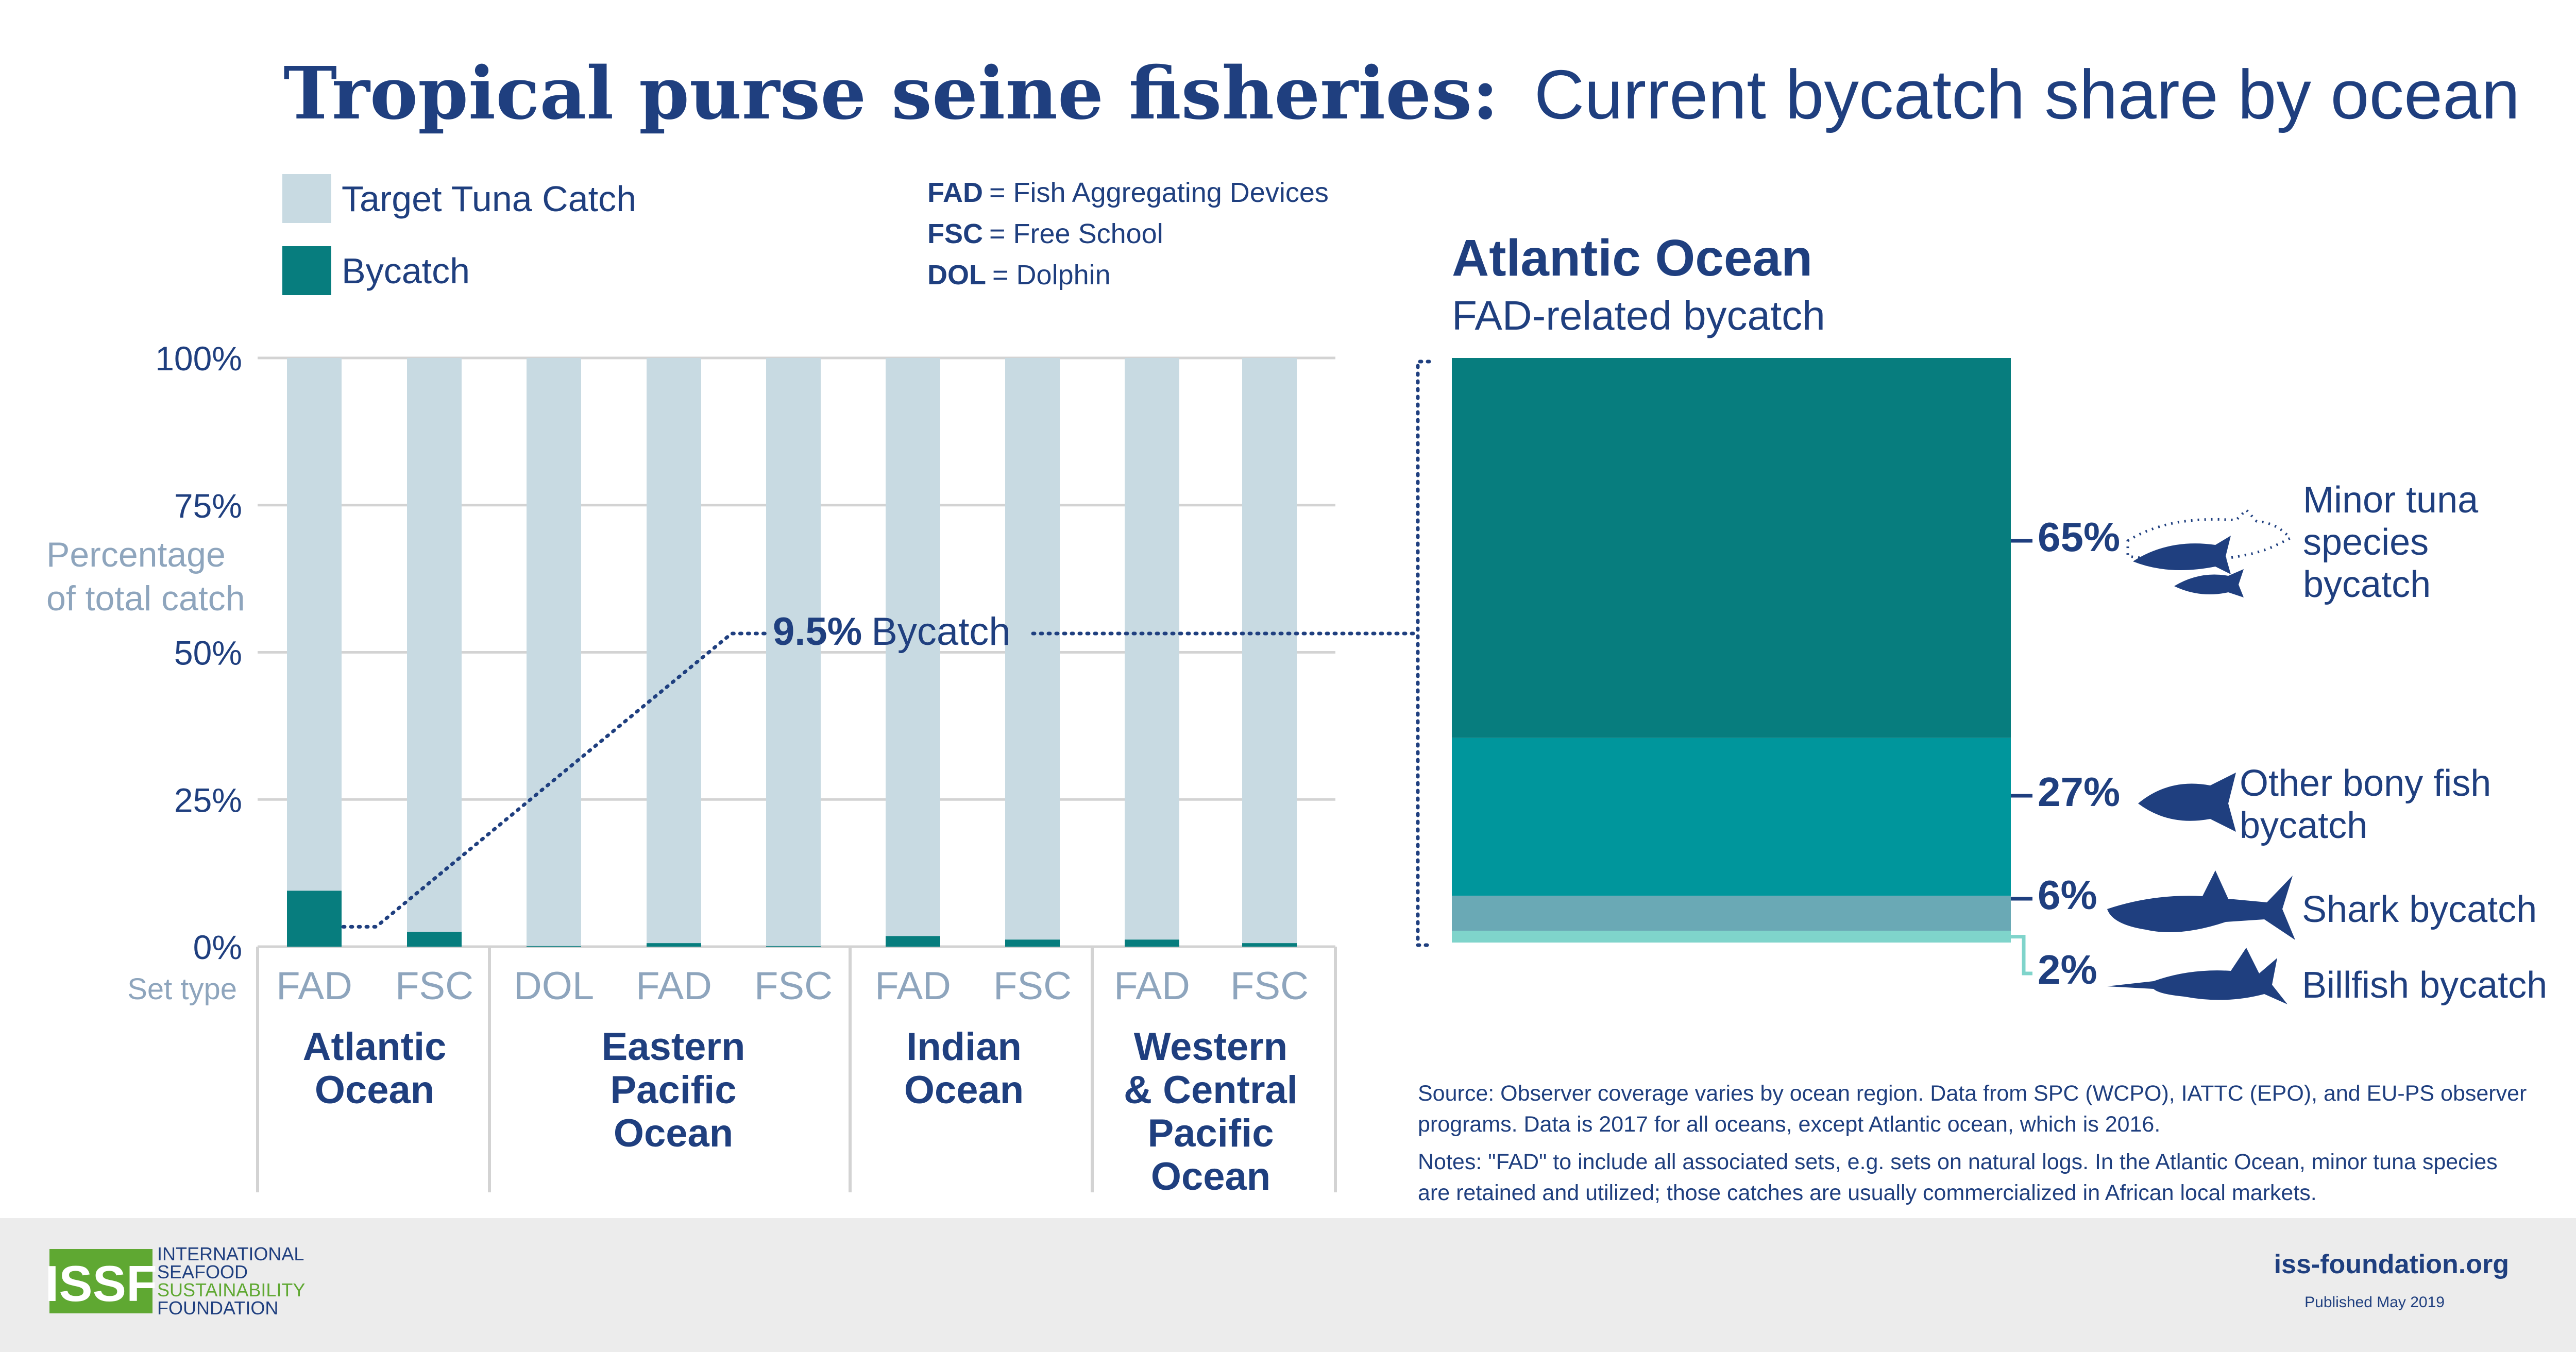 This screenshot has height=1352, width=2576. I want to click on logo-line3: SUSTAINABILITY, so click(231, 1289).